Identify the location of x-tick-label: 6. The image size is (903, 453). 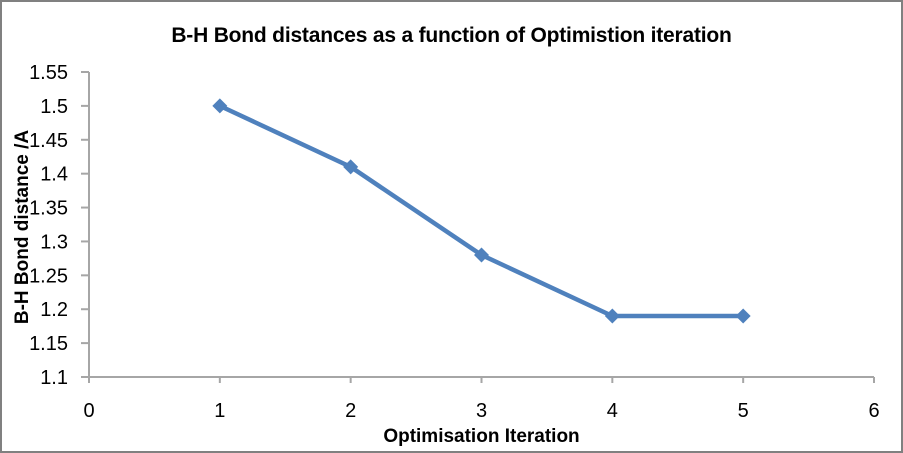
(873, 411).